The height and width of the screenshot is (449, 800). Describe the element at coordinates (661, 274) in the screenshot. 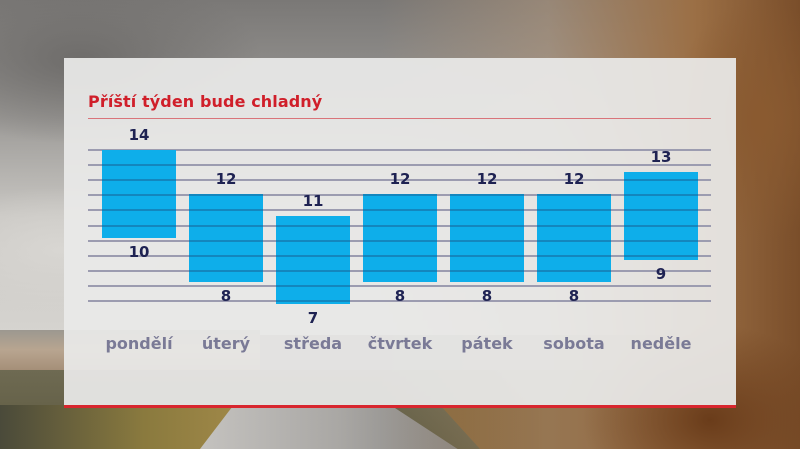

I see `min-temp-label: 9` at that location.